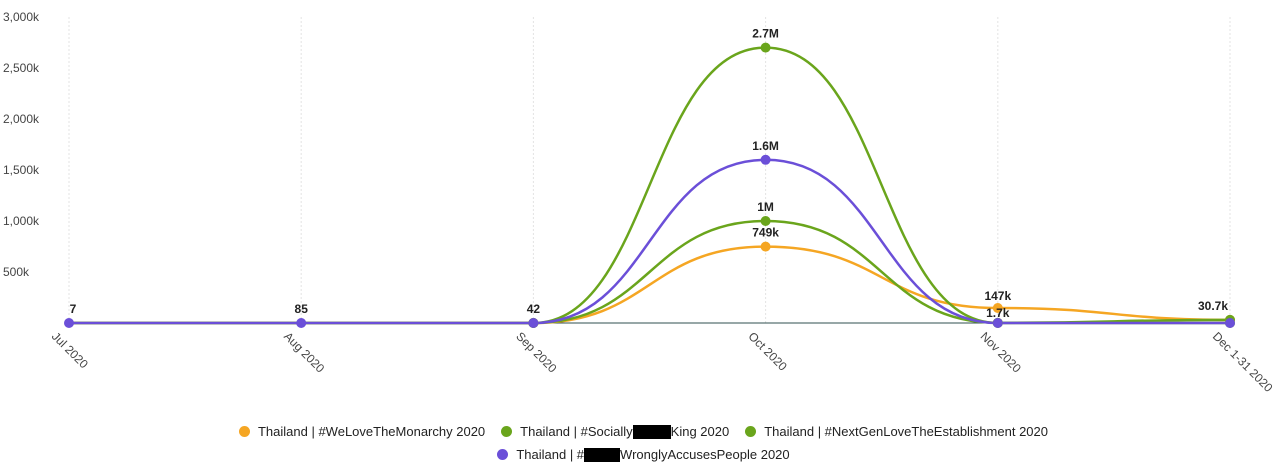 This screenshot has width=1287, height=471. What do you see at coordinates (997, 296) in the screenshot?
I see `data-label: 147k` at bounding box center [997, 296].